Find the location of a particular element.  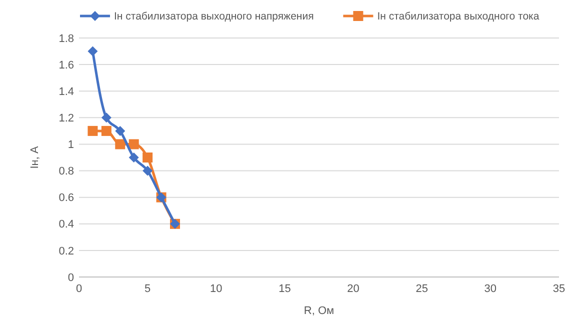

y-tick-label: 1.2 is located at coordinates (66, 118).